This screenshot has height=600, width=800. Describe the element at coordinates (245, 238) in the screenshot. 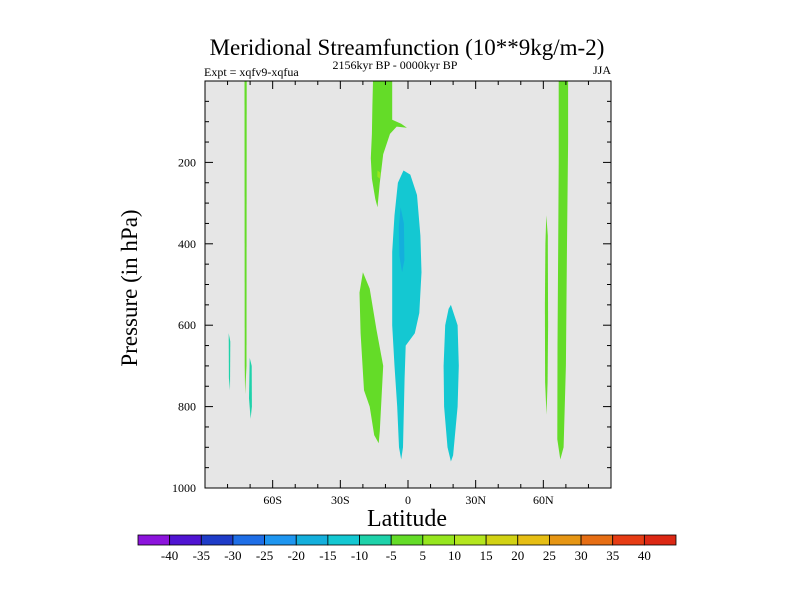

I see `contour-green-column-70s` at that location.